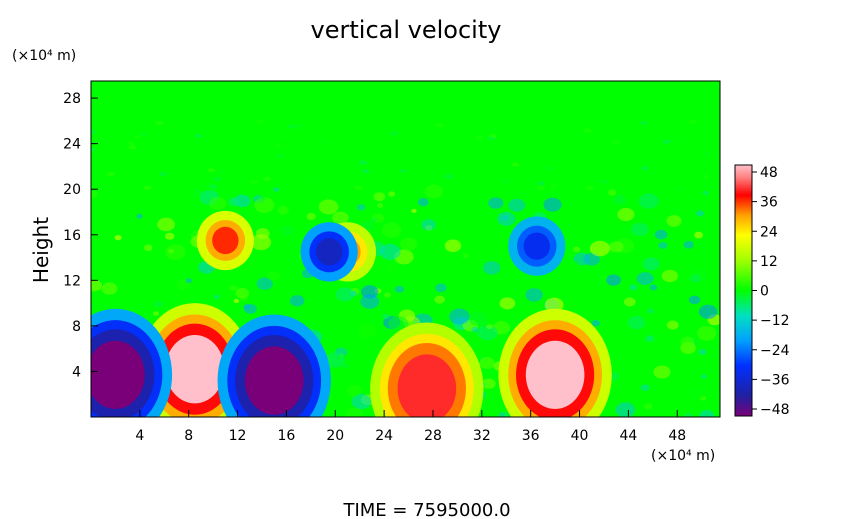 The image size is (854, 519). I want to click on colorbar-tick-label: 36, so click(769, 203).